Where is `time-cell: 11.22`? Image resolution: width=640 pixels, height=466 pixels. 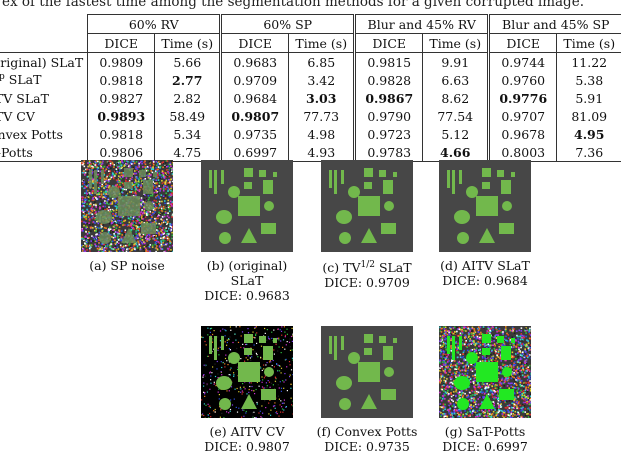
time-cell: 11.22 is located at coordinates (589, 61).